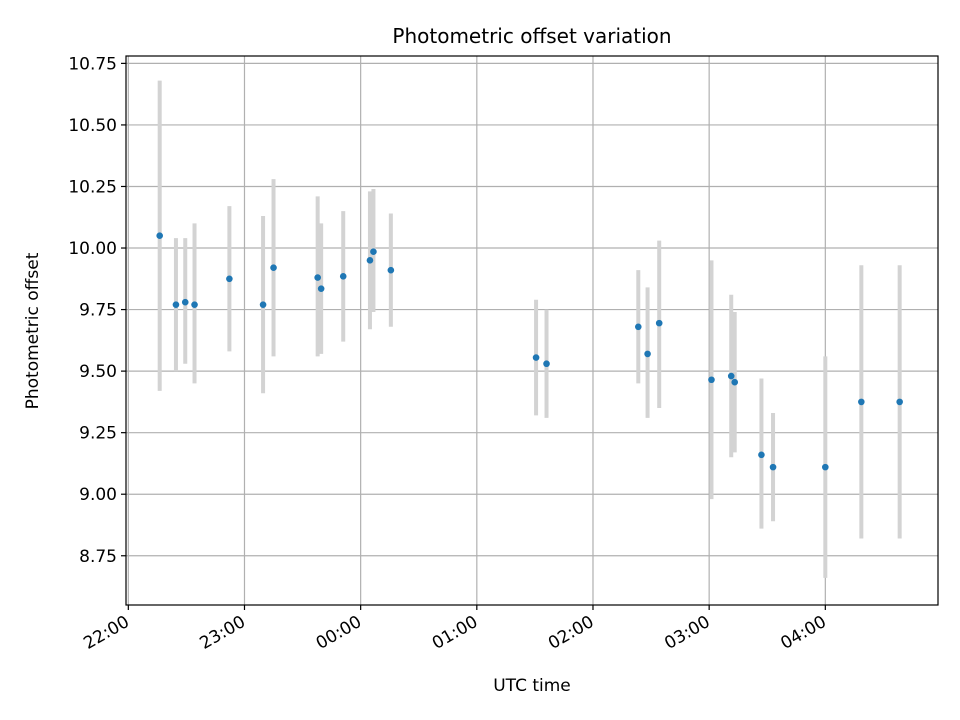  Describe the element at coordinates (98, 557) in the screenshot. I see `y-tick-label: 8.75` at that location.